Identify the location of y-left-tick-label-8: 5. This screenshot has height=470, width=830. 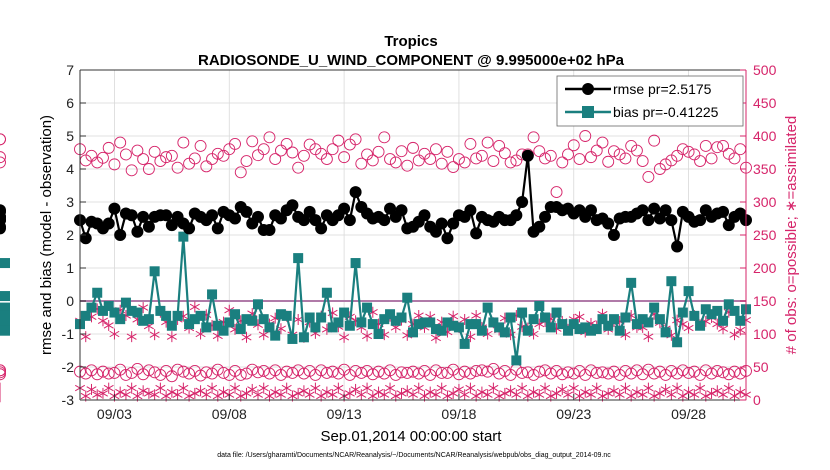
(70, 136).